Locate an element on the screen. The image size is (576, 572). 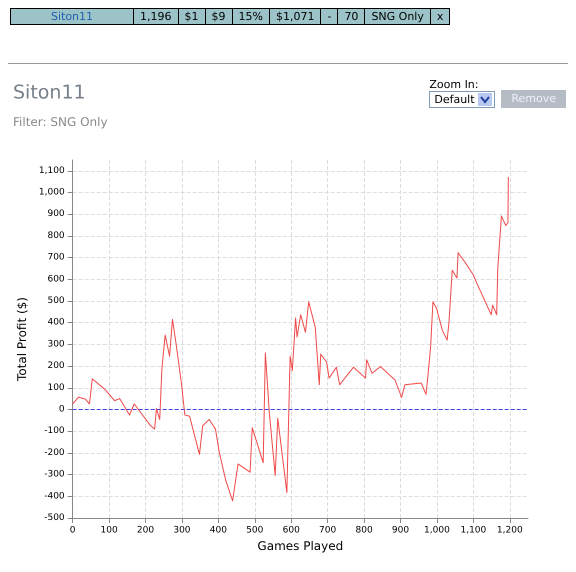
x-tick-label: 1,200 is located at coordinates (509, 531).